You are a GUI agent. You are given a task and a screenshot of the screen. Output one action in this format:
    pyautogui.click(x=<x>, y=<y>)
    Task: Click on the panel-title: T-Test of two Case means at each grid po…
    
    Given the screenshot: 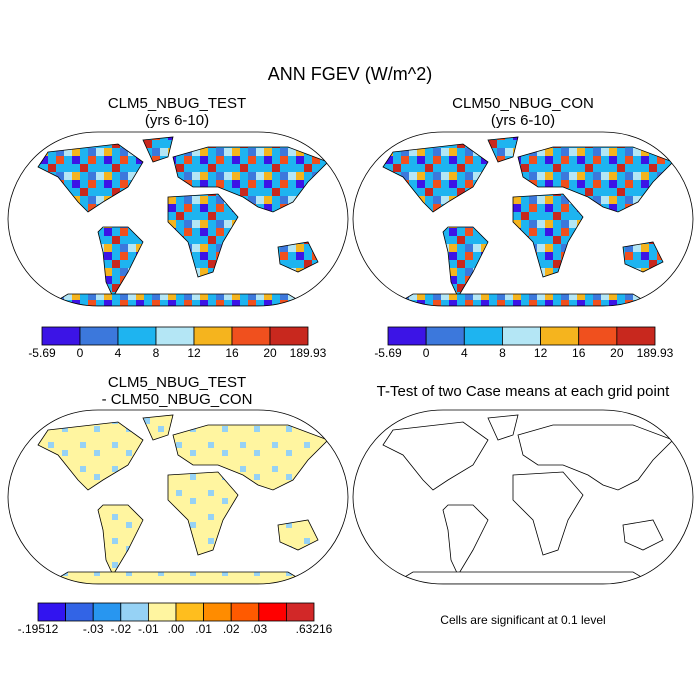 What is the action you would take?
    pyautogui.click(x=523, y=391)
    